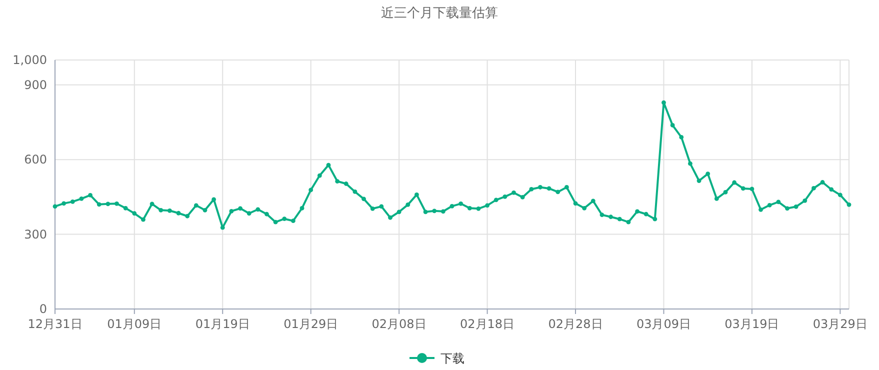 The height and width of the screenshot is (370, 879). I want to click on x-tick-label: 03月09日, so click(664, 324).